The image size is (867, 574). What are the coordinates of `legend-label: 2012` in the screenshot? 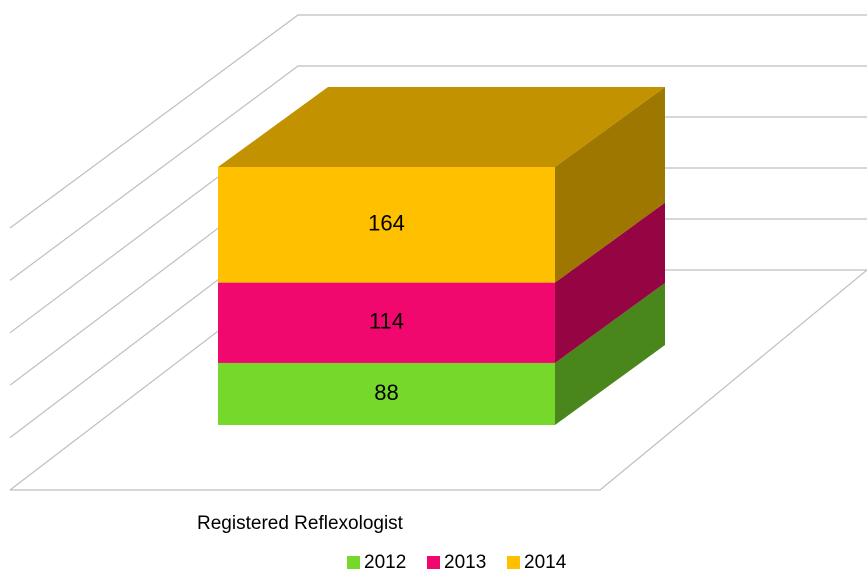 It's located at (385, 562).